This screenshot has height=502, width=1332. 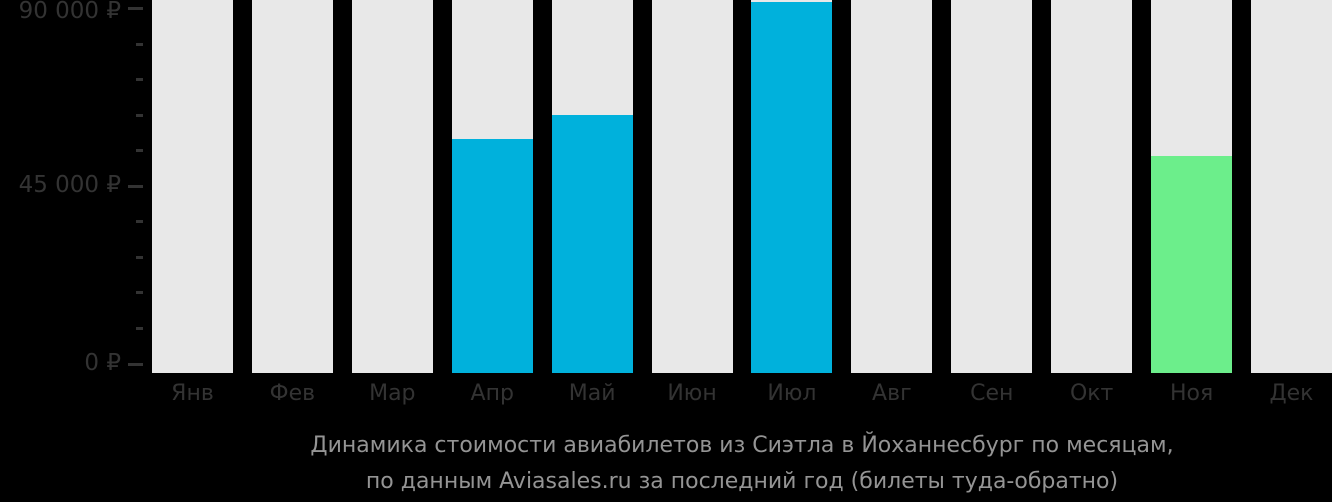 I want to click on month-column-apr, so click(x=492, y=186).